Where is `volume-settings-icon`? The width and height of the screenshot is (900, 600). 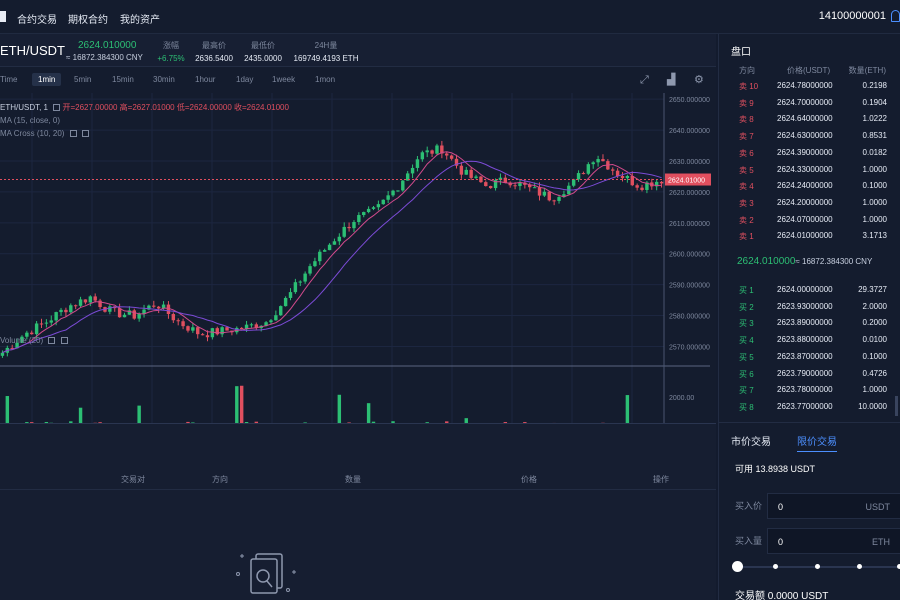 volume-settings-icon is located at coordinates (52, 340).